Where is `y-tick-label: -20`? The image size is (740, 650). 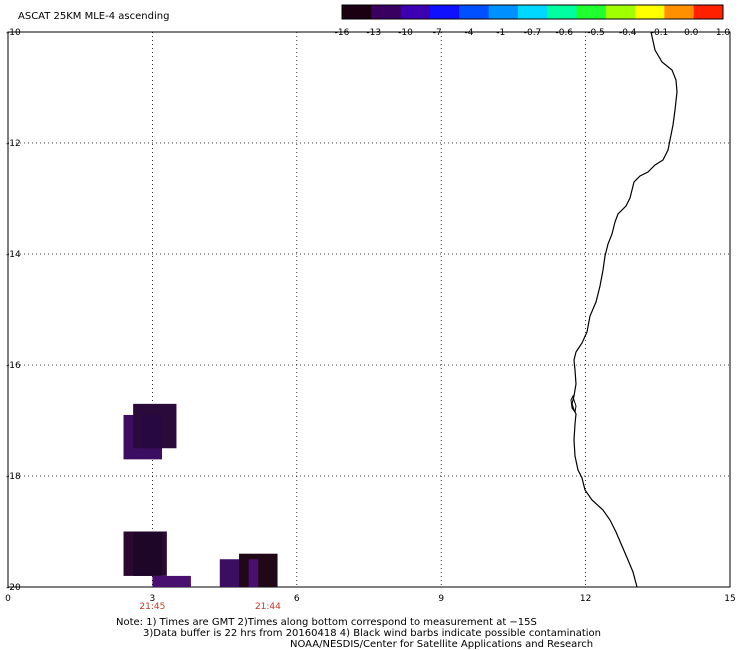
y-tick-label: -20 is located at coordinates (13, 588).